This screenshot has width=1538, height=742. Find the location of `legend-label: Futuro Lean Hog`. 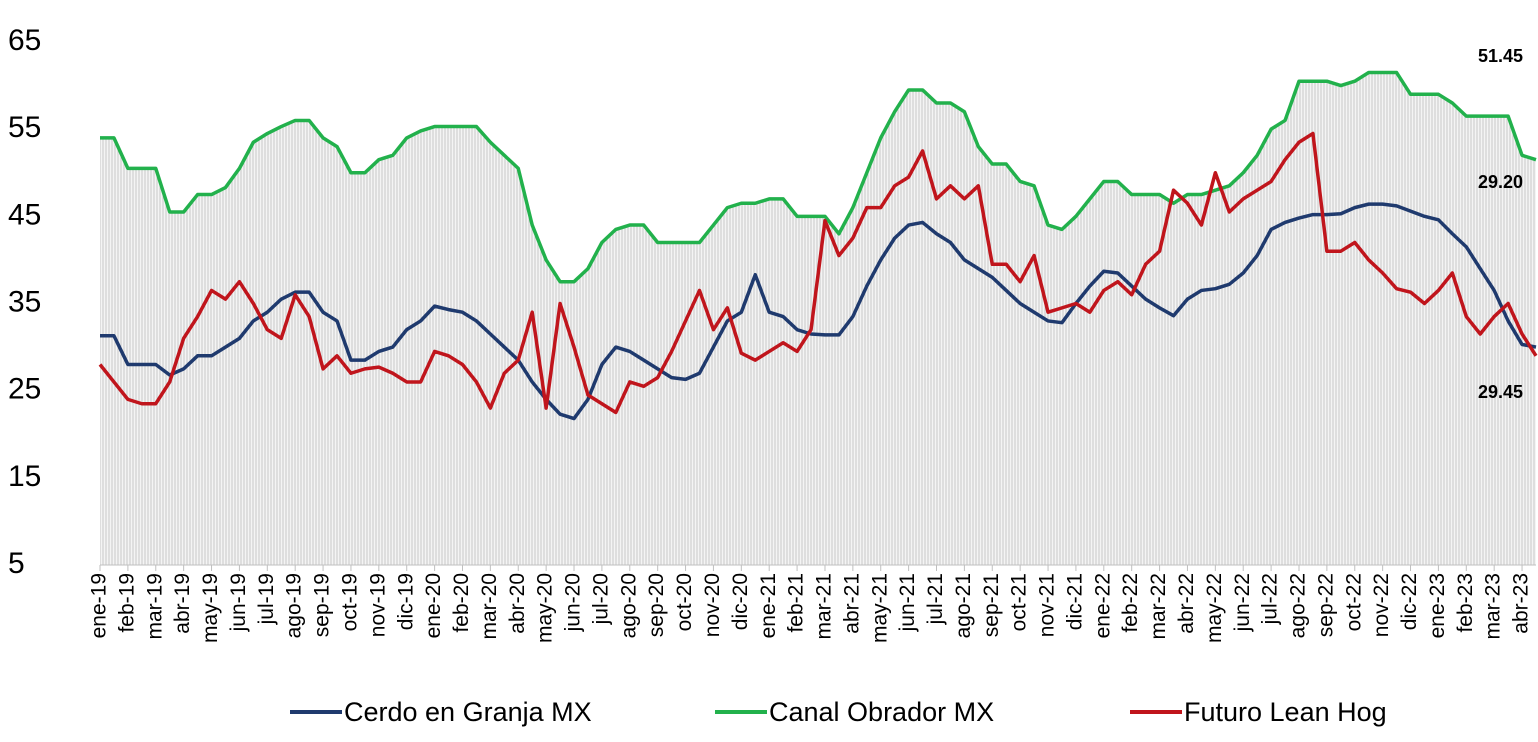

legend-label: Futuro Lean Hog is located at coordinates (1285, 712).